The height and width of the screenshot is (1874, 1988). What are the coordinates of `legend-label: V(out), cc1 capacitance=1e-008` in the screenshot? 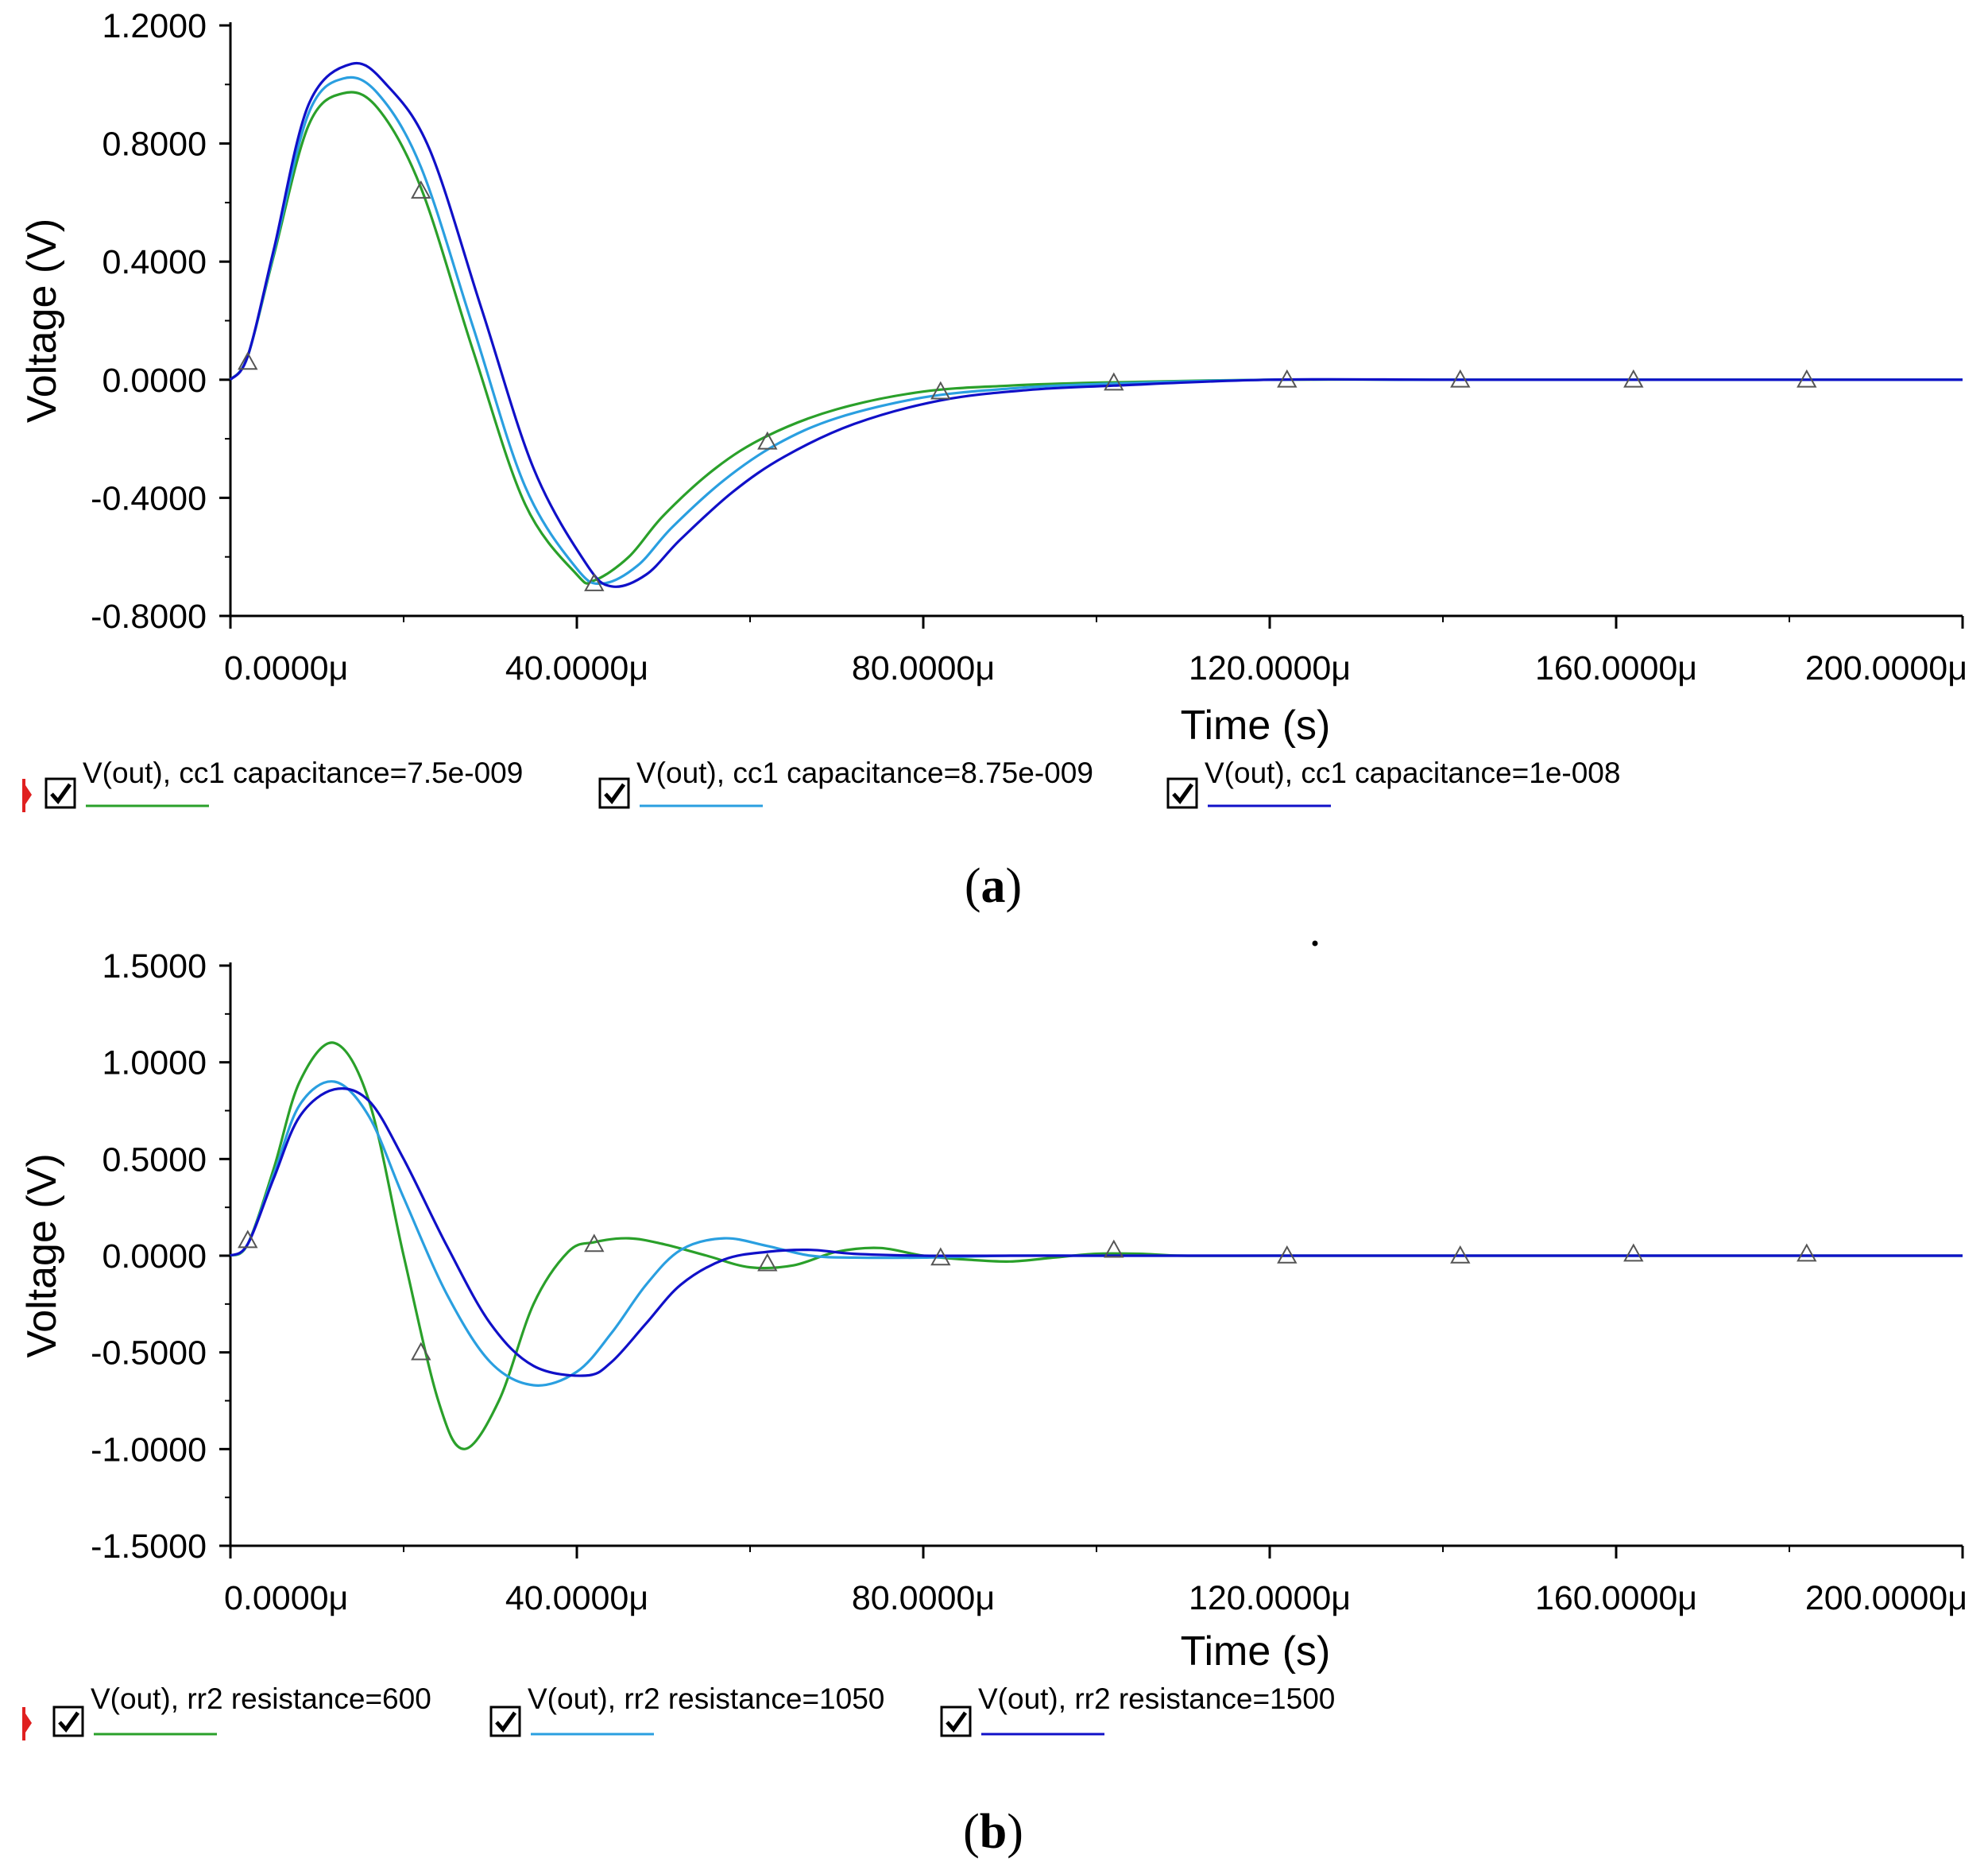 It's located at (1412, 773).